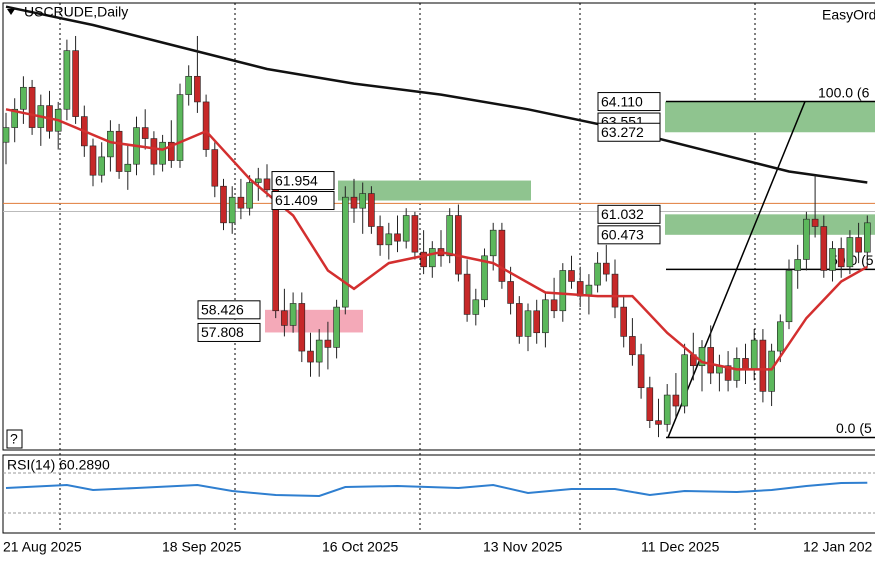 This screenshot has width=875, height=562. I want to click on help-label: ?, so click(14, 439).